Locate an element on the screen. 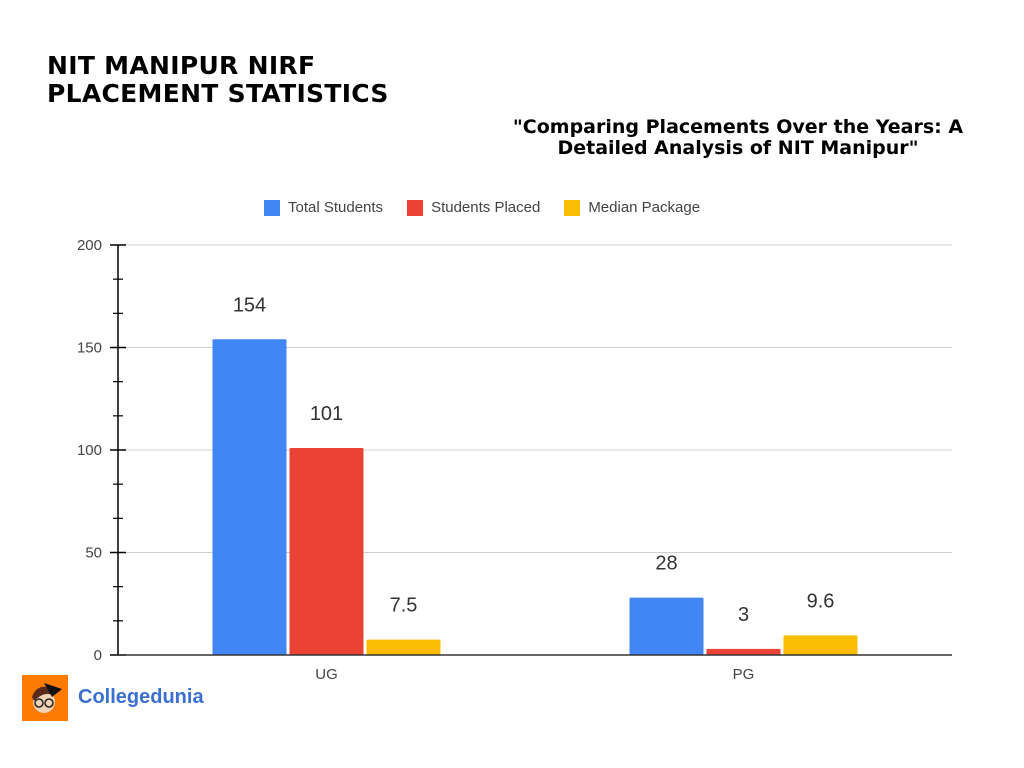  legend-label: Total Students is located at coordinates (336, 207).